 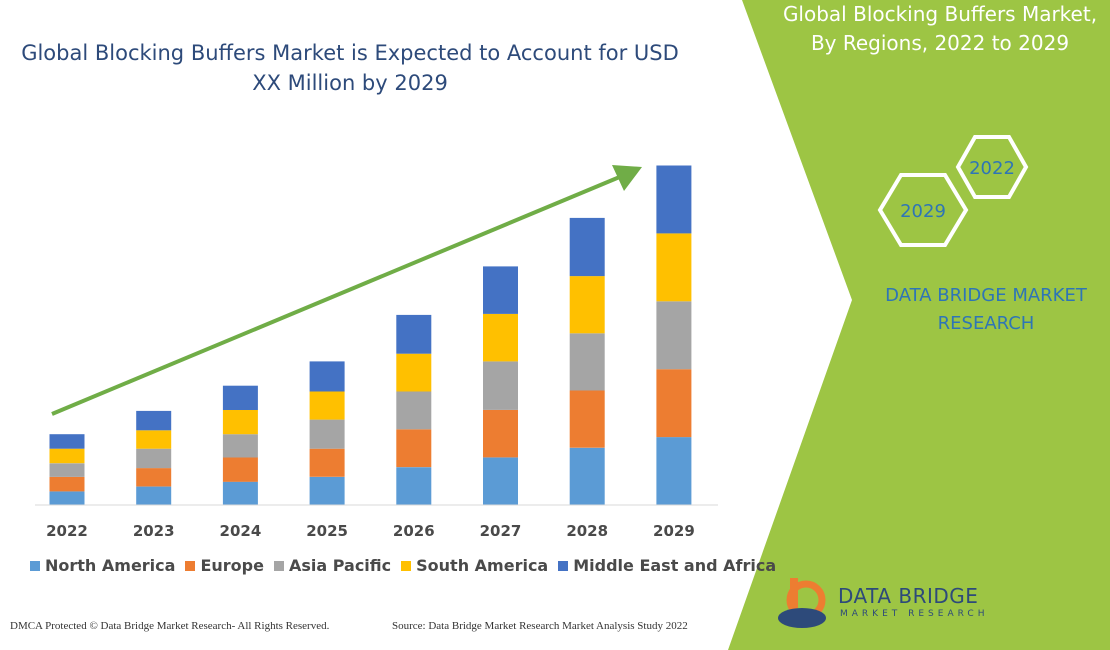 I want to click on bar-segment-2025-south-america, so click(x=327, y=405).